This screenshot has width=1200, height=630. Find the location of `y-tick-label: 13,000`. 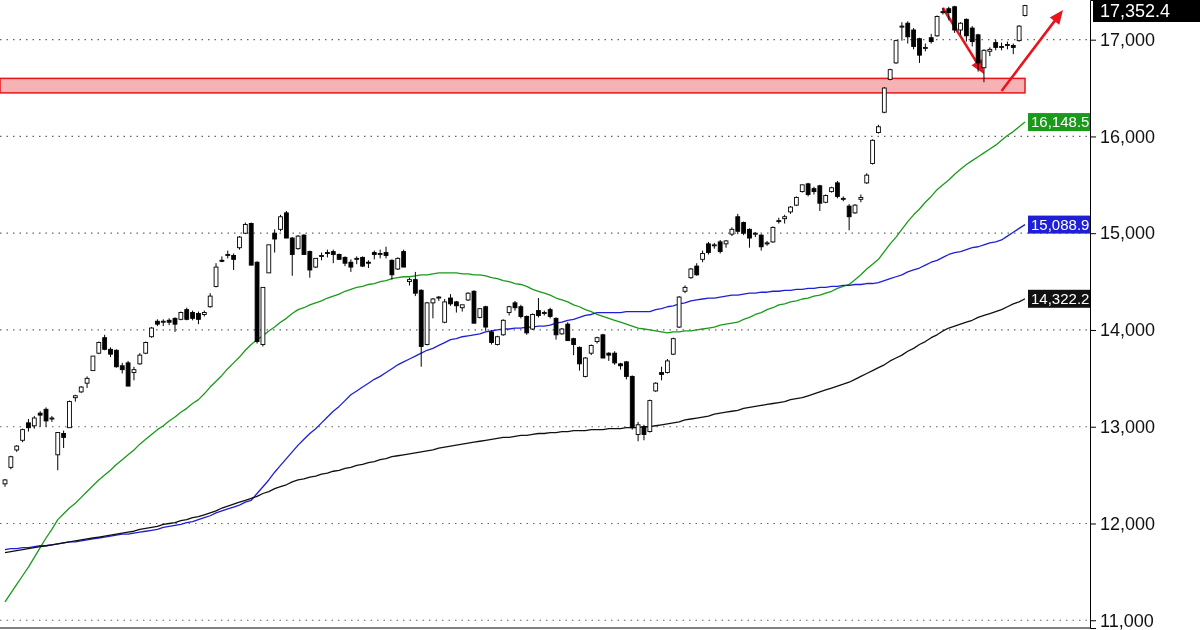

y-tick-label: 13,000 is located at coordinates (1128, 426).